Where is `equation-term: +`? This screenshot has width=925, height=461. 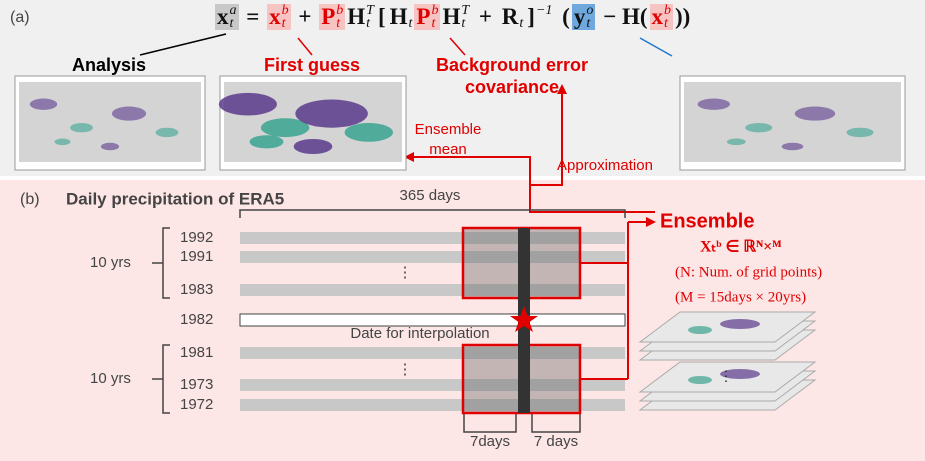 equation-term: + is located at coordinates (485, 17).